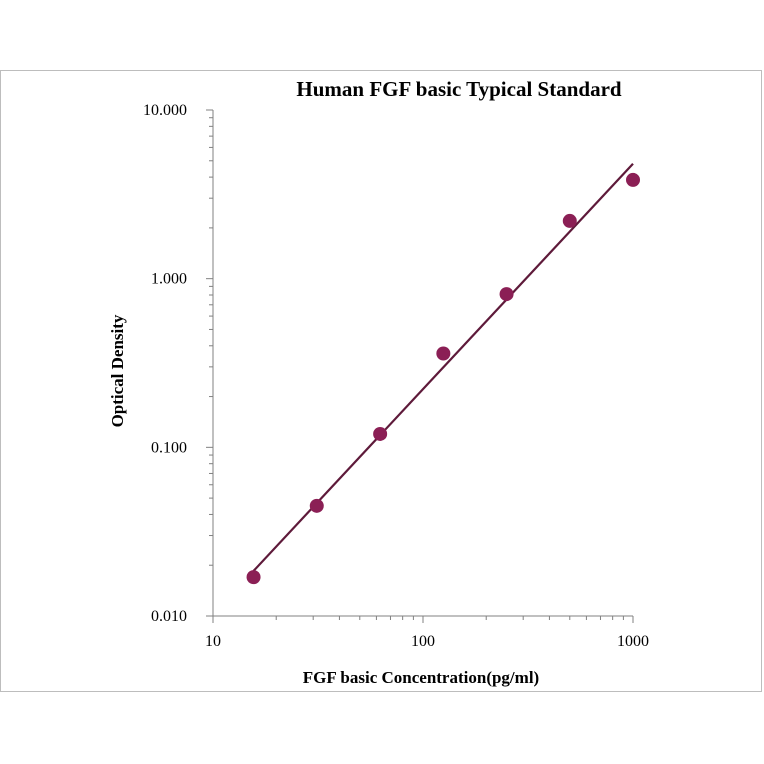 This screenshot has width=764, height=764. I want to click on y-tick-label: 1.000, so click(169, 279).